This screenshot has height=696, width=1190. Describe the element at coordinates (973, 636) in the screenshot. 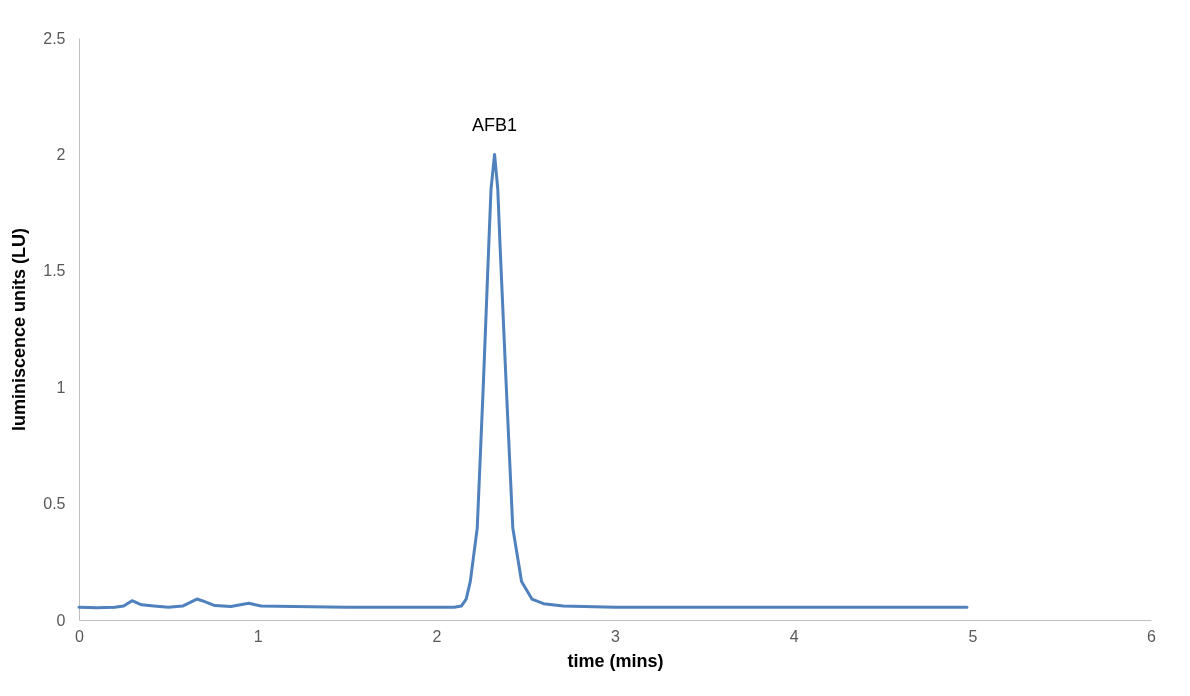

I see `x-tick-label: 5` at that location.